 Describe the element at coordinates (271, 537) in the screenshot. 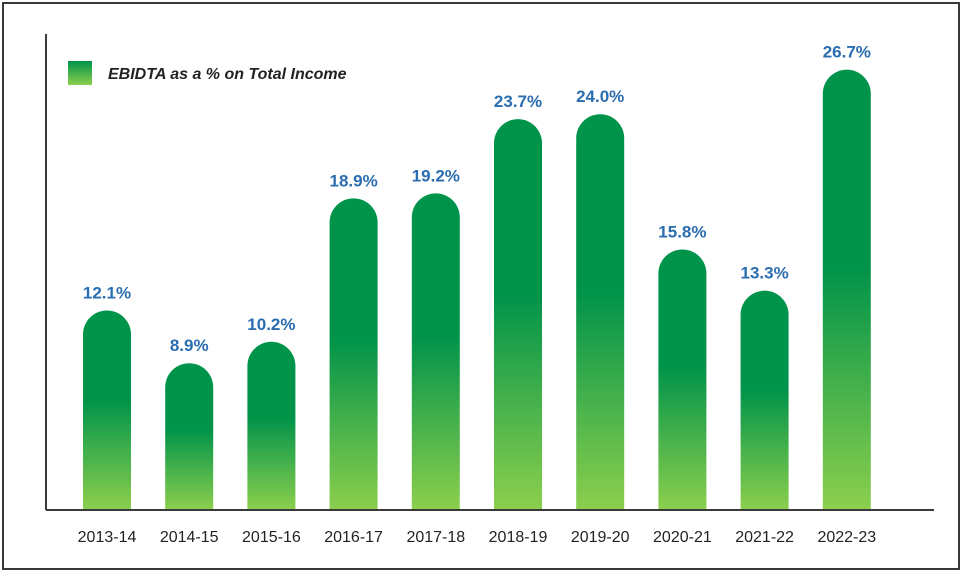

I see `x-tick-label-2015-16: 2015-16` at that location.